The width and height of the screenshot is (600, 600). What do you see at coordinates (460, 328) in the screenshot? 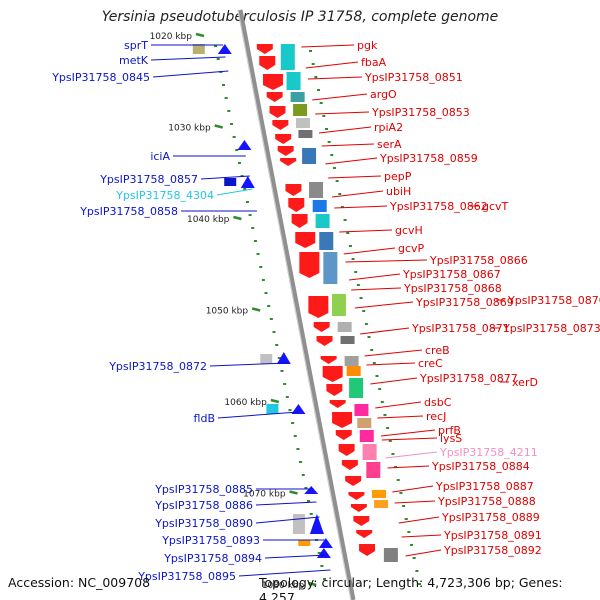
I see `right-gene-label-ypsip31758-0871: YpsIP31758_0871` at bounding box center [460, 328].